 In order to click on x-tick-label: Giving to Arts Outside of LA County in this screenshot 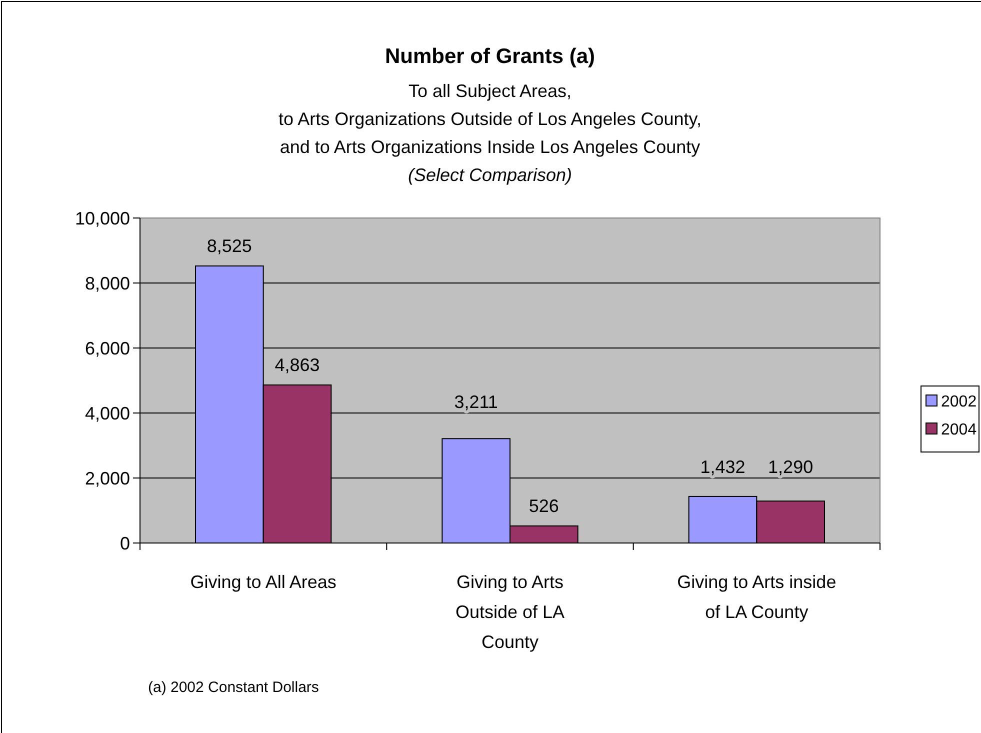, I will do `click(510, 612)`.